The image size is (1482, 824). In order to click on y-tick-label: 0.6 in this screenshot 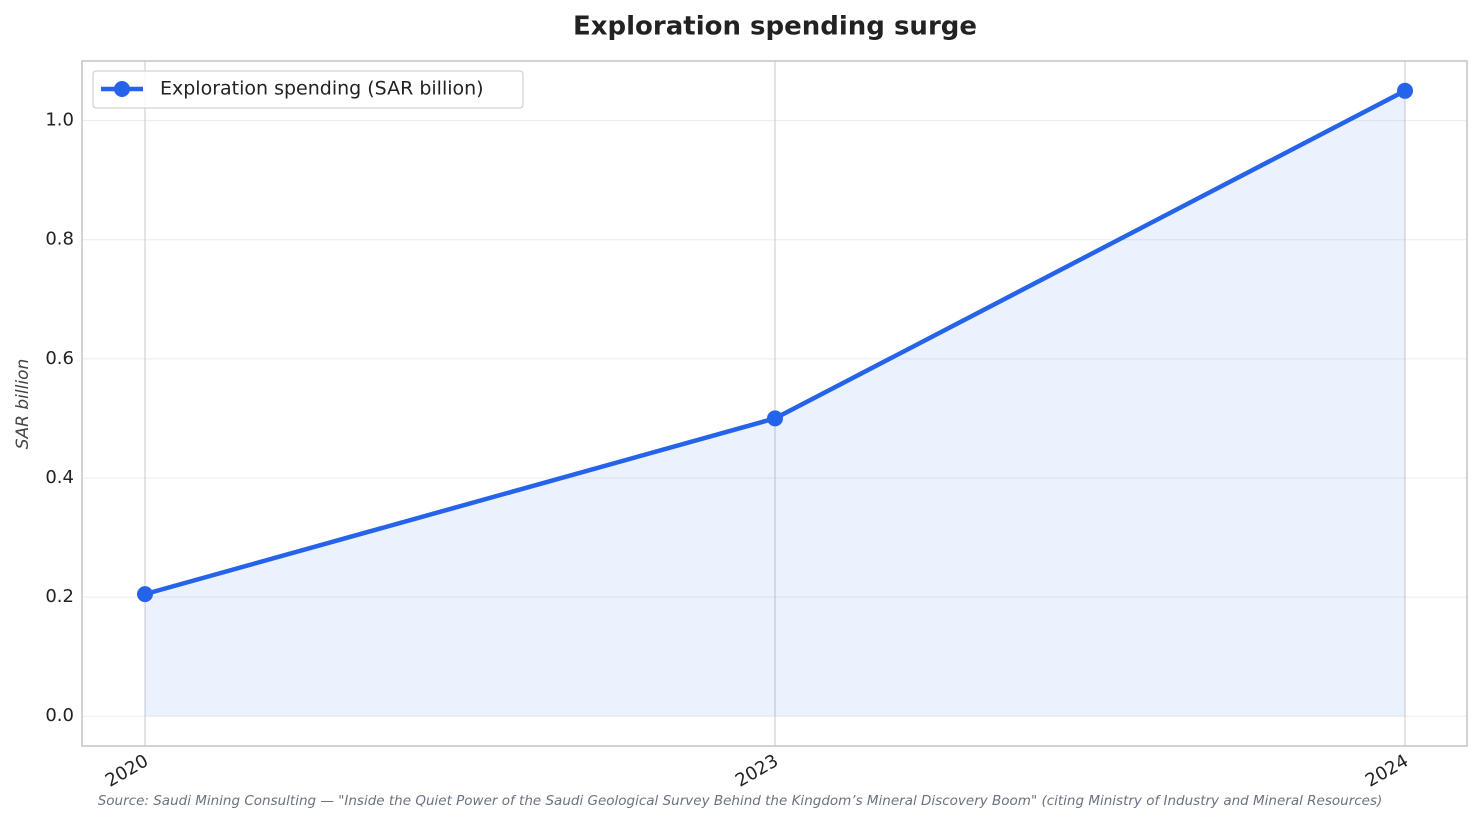, I will do `click(59, 358)`.